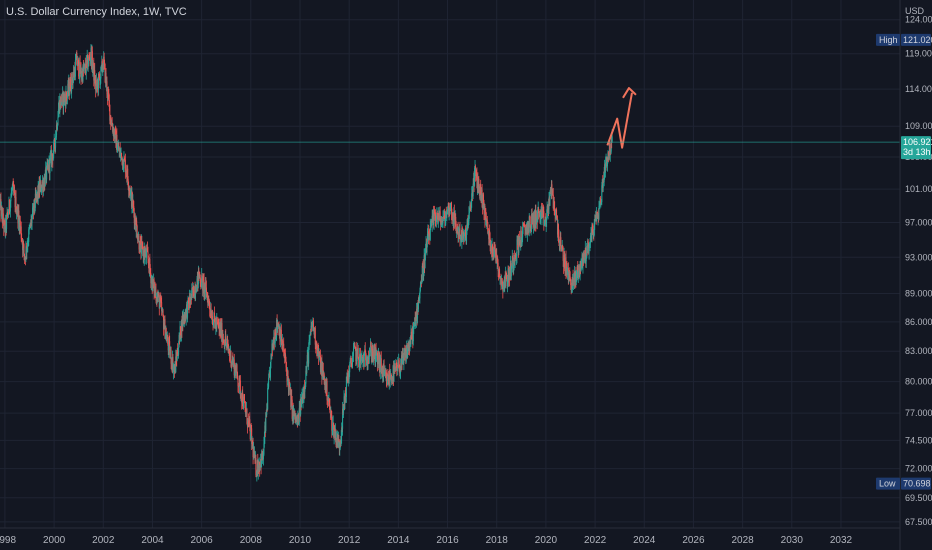 This screenshot has width=932, height=550. I want to click on arrow-head, so click(629, 93).